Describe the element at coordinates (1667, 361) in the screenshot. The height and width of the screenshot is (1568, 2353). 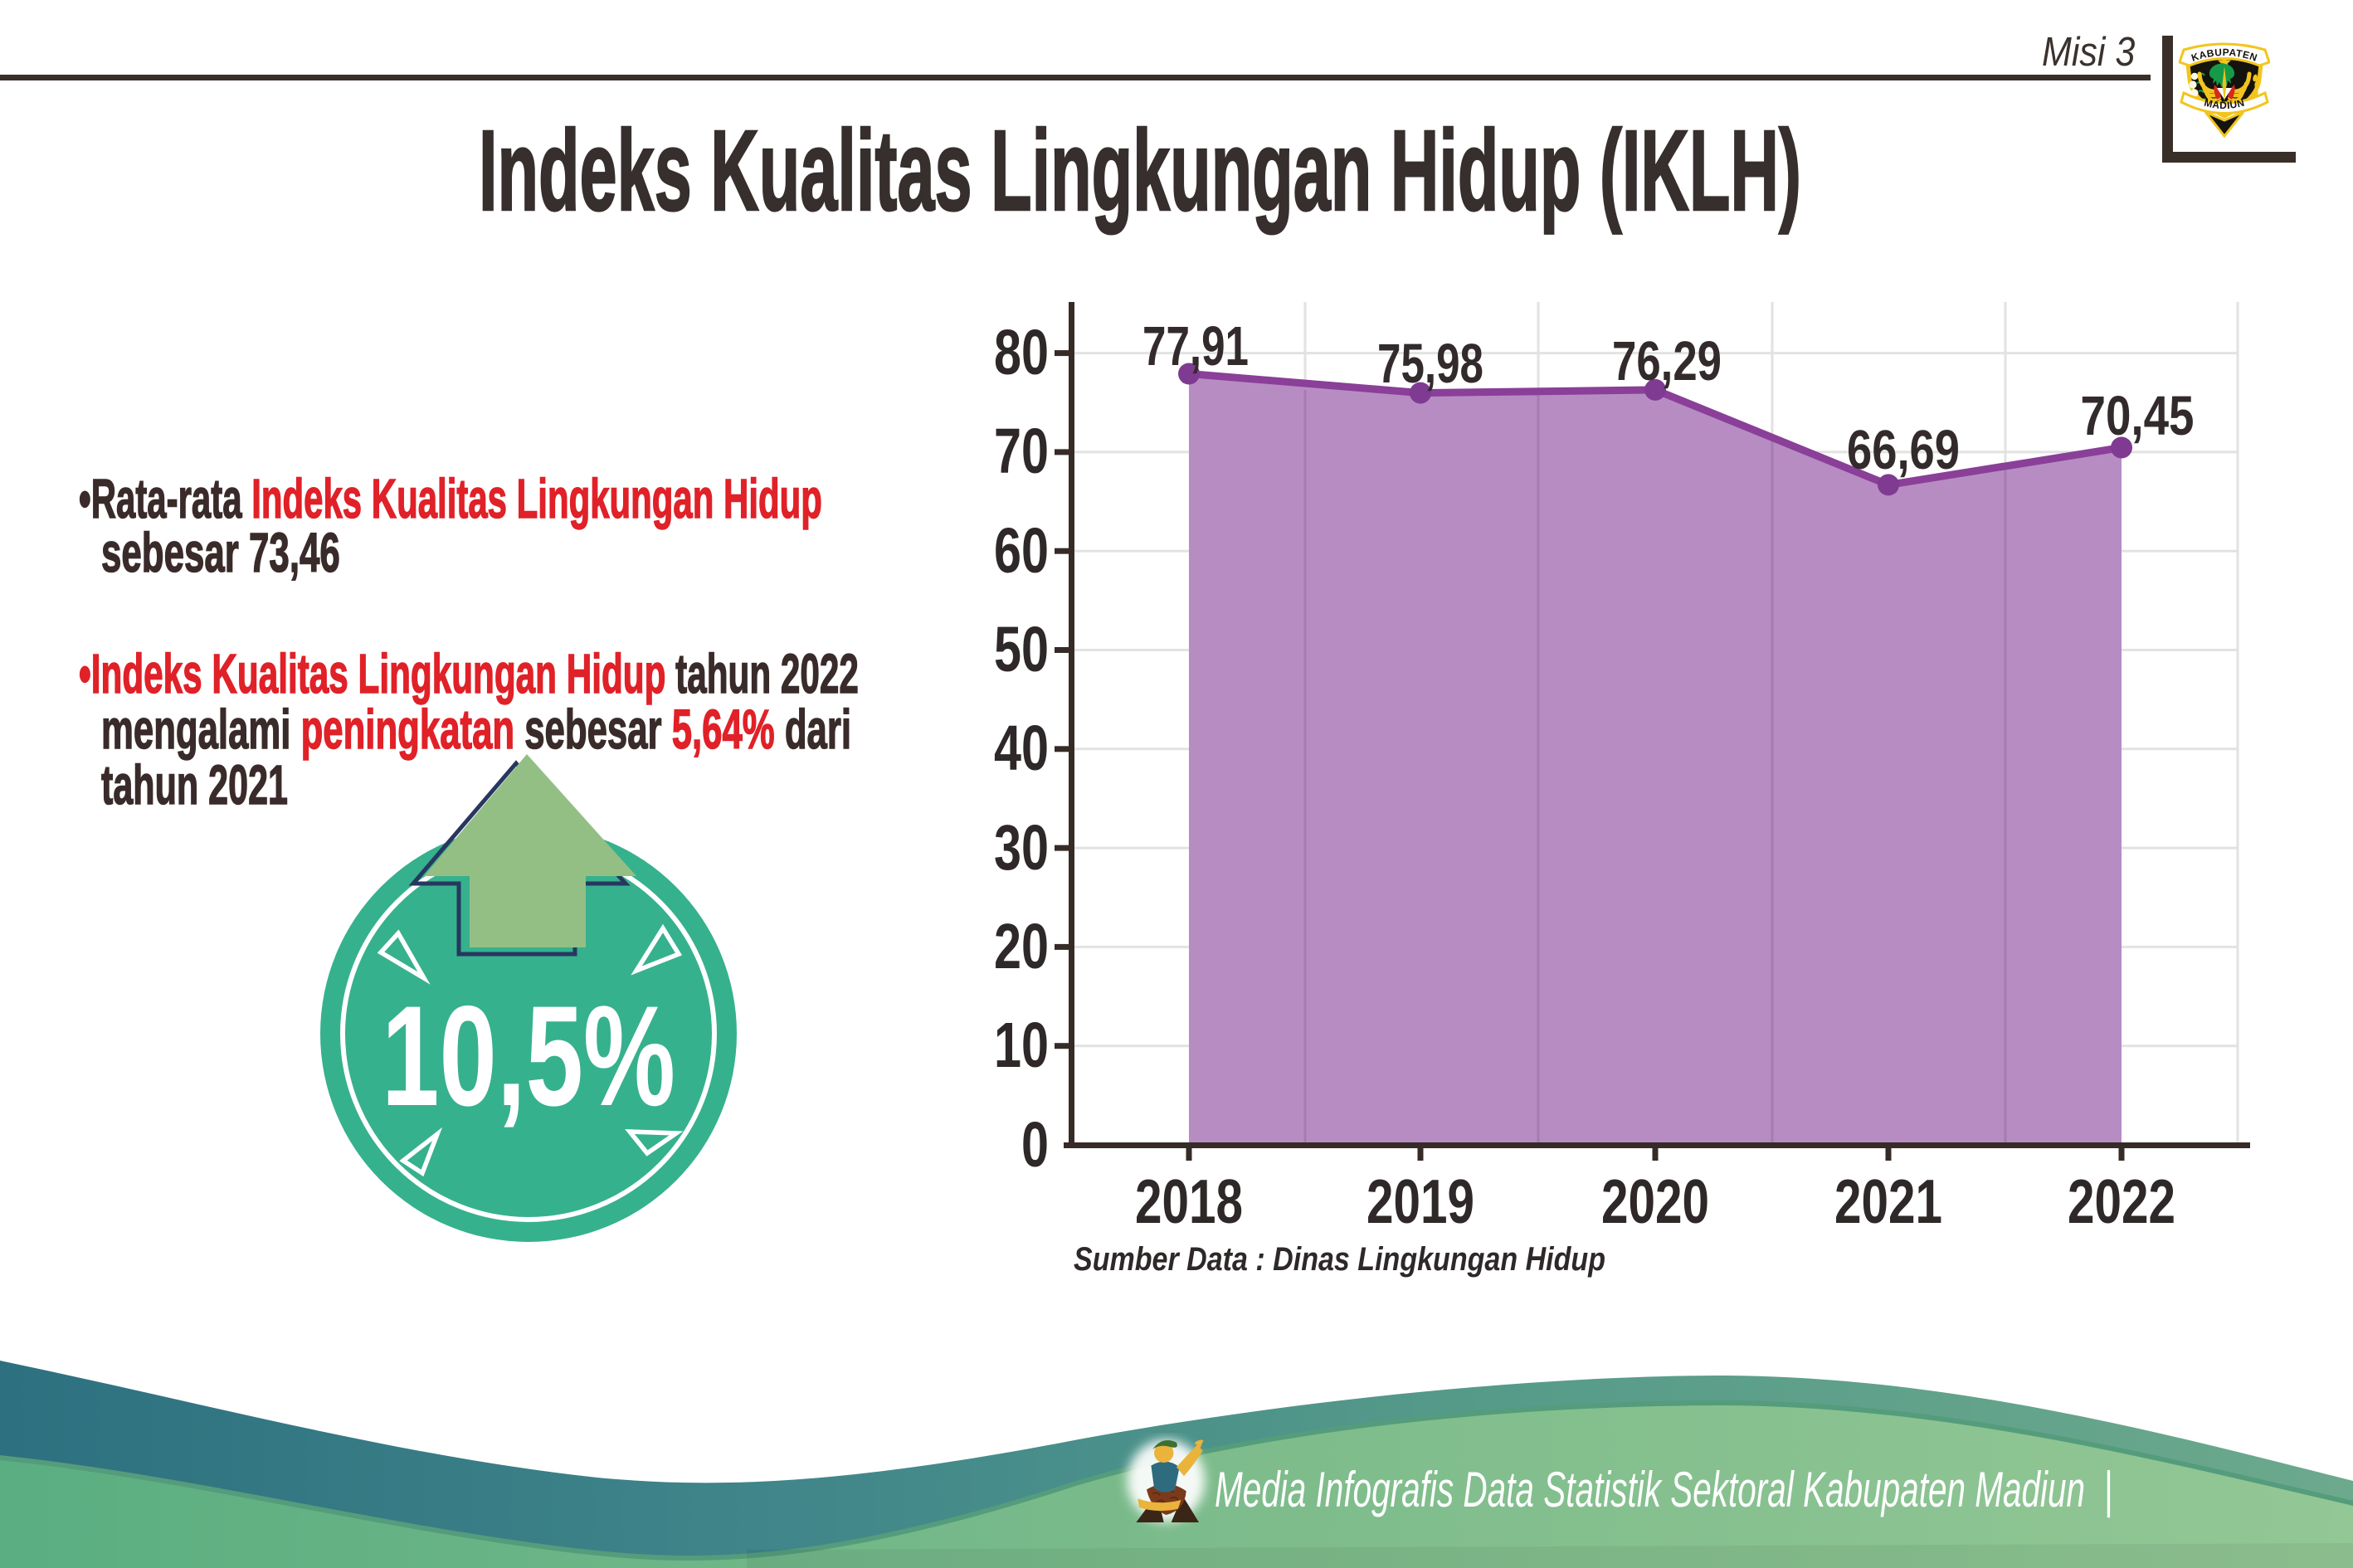
I see `svg-text: 76,29` at that location.